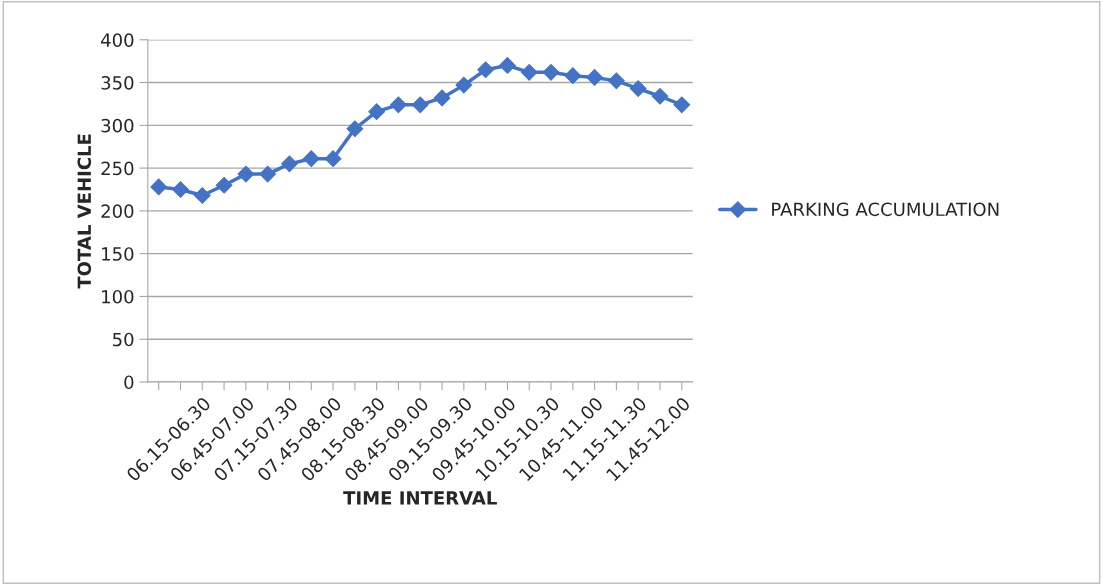  Describe the element at coordinates (117, 40) in the screenshot. I see `y-tick-label: 400` at that location.